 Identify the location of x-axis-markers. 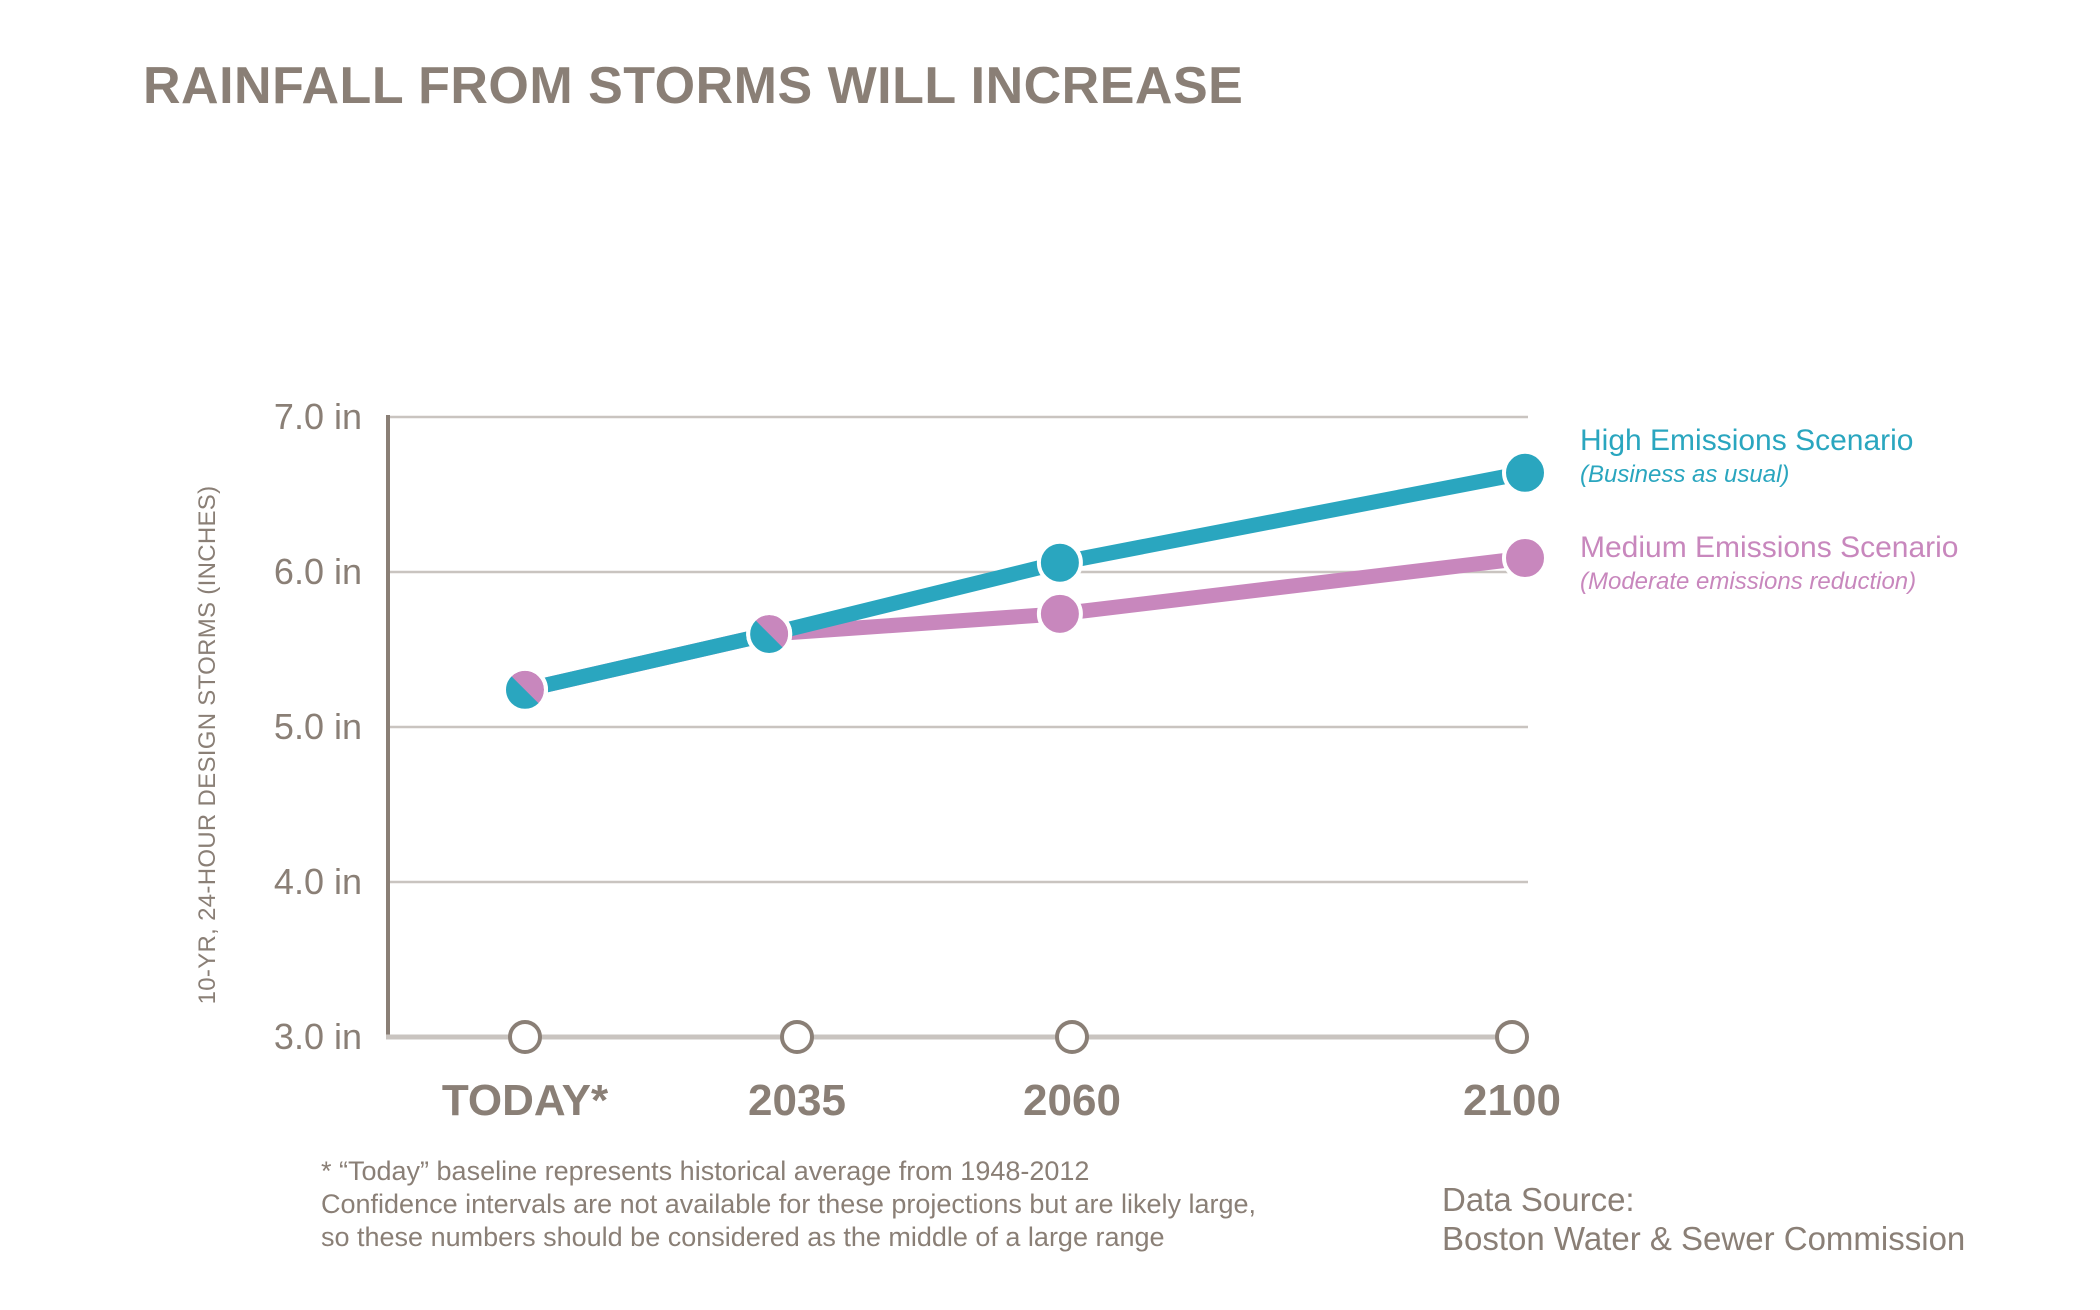
(1018, 1037).